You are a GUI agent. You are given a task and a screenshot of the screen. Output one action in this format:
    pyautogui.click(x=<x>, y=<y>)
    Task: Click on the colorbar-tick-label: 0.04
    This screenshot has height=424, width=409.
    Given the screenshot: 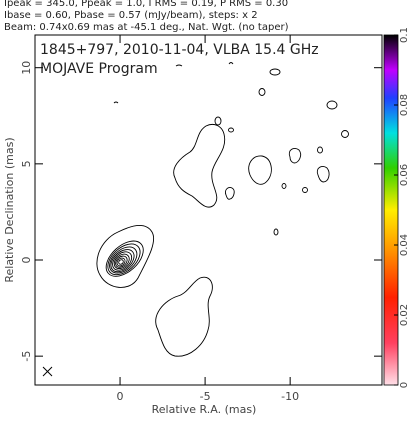 What is the action you would take?
    pyautogui.click(x=404, y=245)
    